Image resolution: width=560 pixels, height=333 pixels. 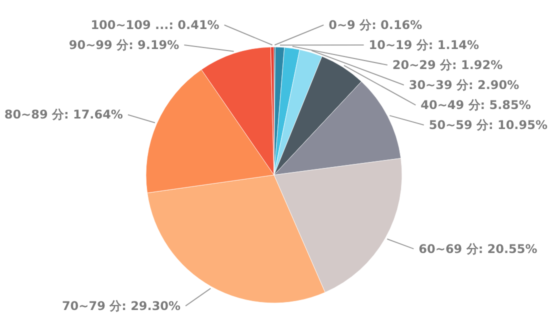 I want to click on slice-label: 60~69 分: 20.55%, so click(x=478, y=249).